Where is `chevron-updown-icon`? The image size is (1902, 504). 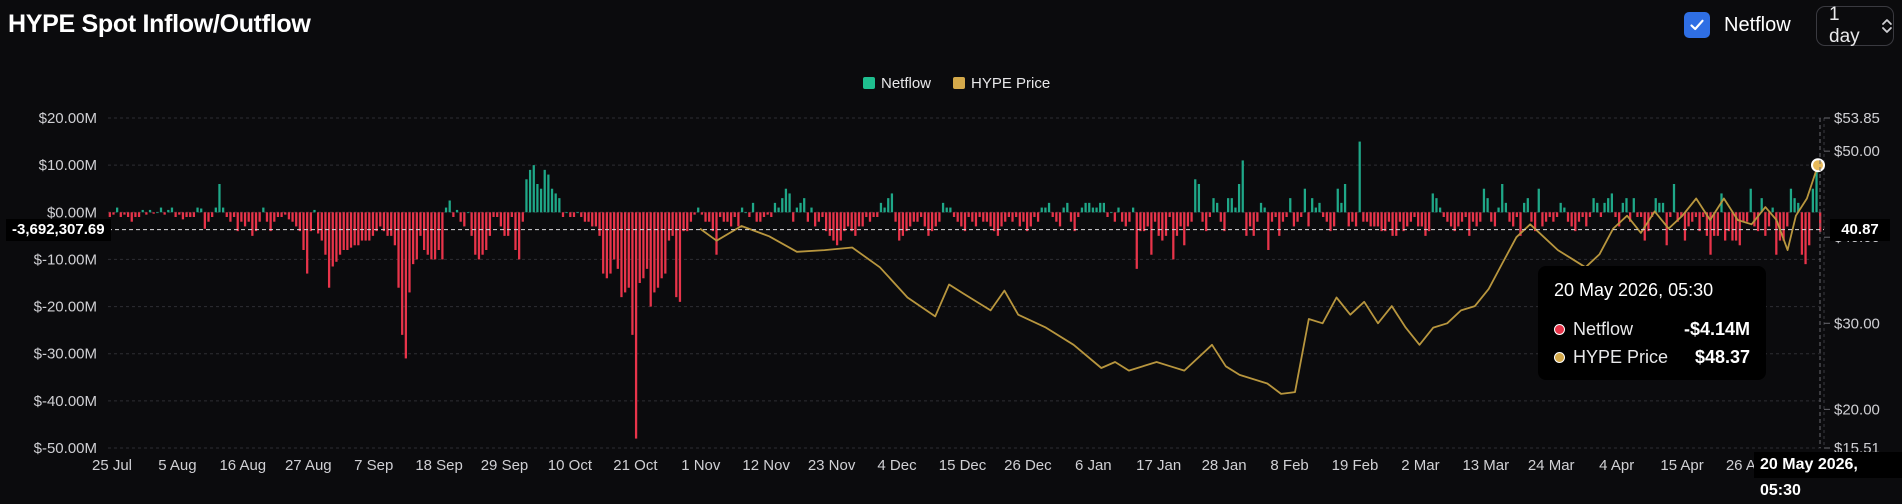
chevron-updown-icon is located at coordinates (1887, 26).